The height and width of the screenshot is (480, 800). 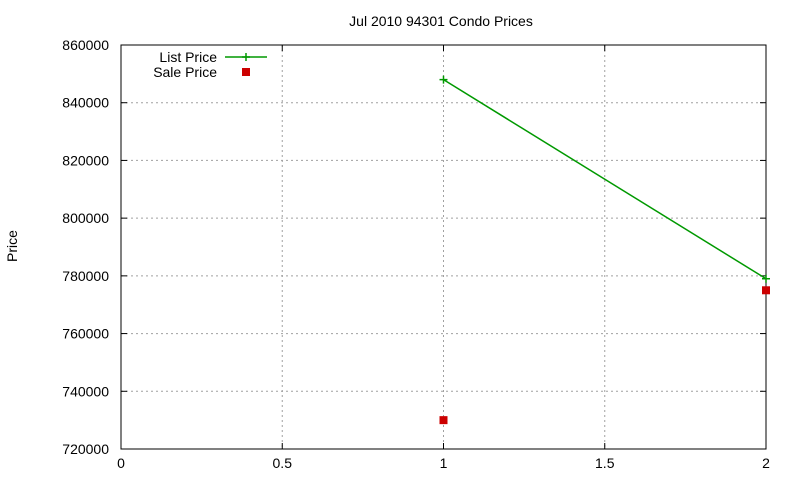 What do you see at coordinates (85, 218) in the screenshot?
I see `y-tick-label: 800000` at bounding box center [85, 218].